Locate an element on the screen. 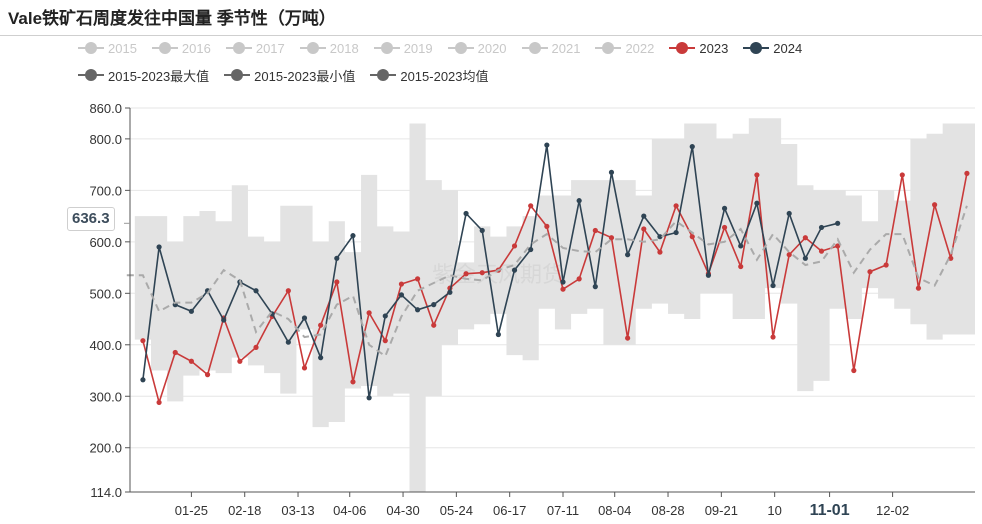  legend-item-2024-9: 2024 is located at coordinates (772, 48).